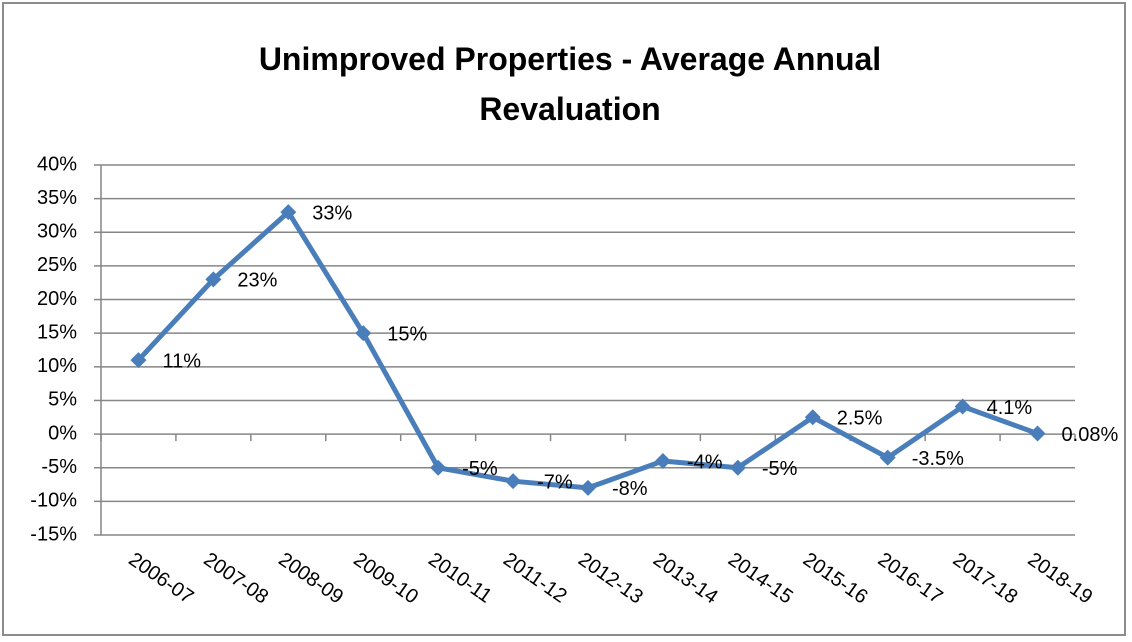 The height and width of the screenshot is (642, 1132). Describe the element at coordinates (407, 334) in the screenshot. I see `data-label: 15%` at that location.